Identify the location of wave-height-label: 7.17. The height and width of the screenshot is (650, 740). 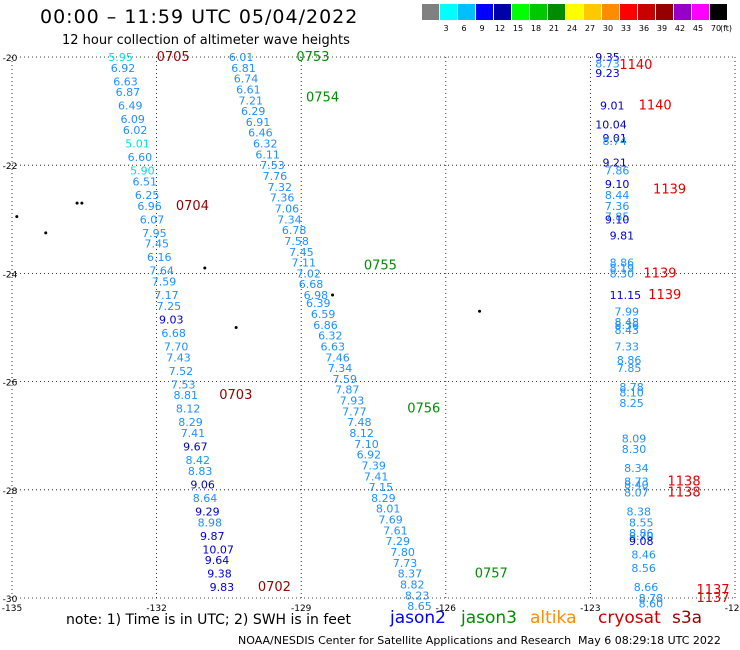
(166, 295).